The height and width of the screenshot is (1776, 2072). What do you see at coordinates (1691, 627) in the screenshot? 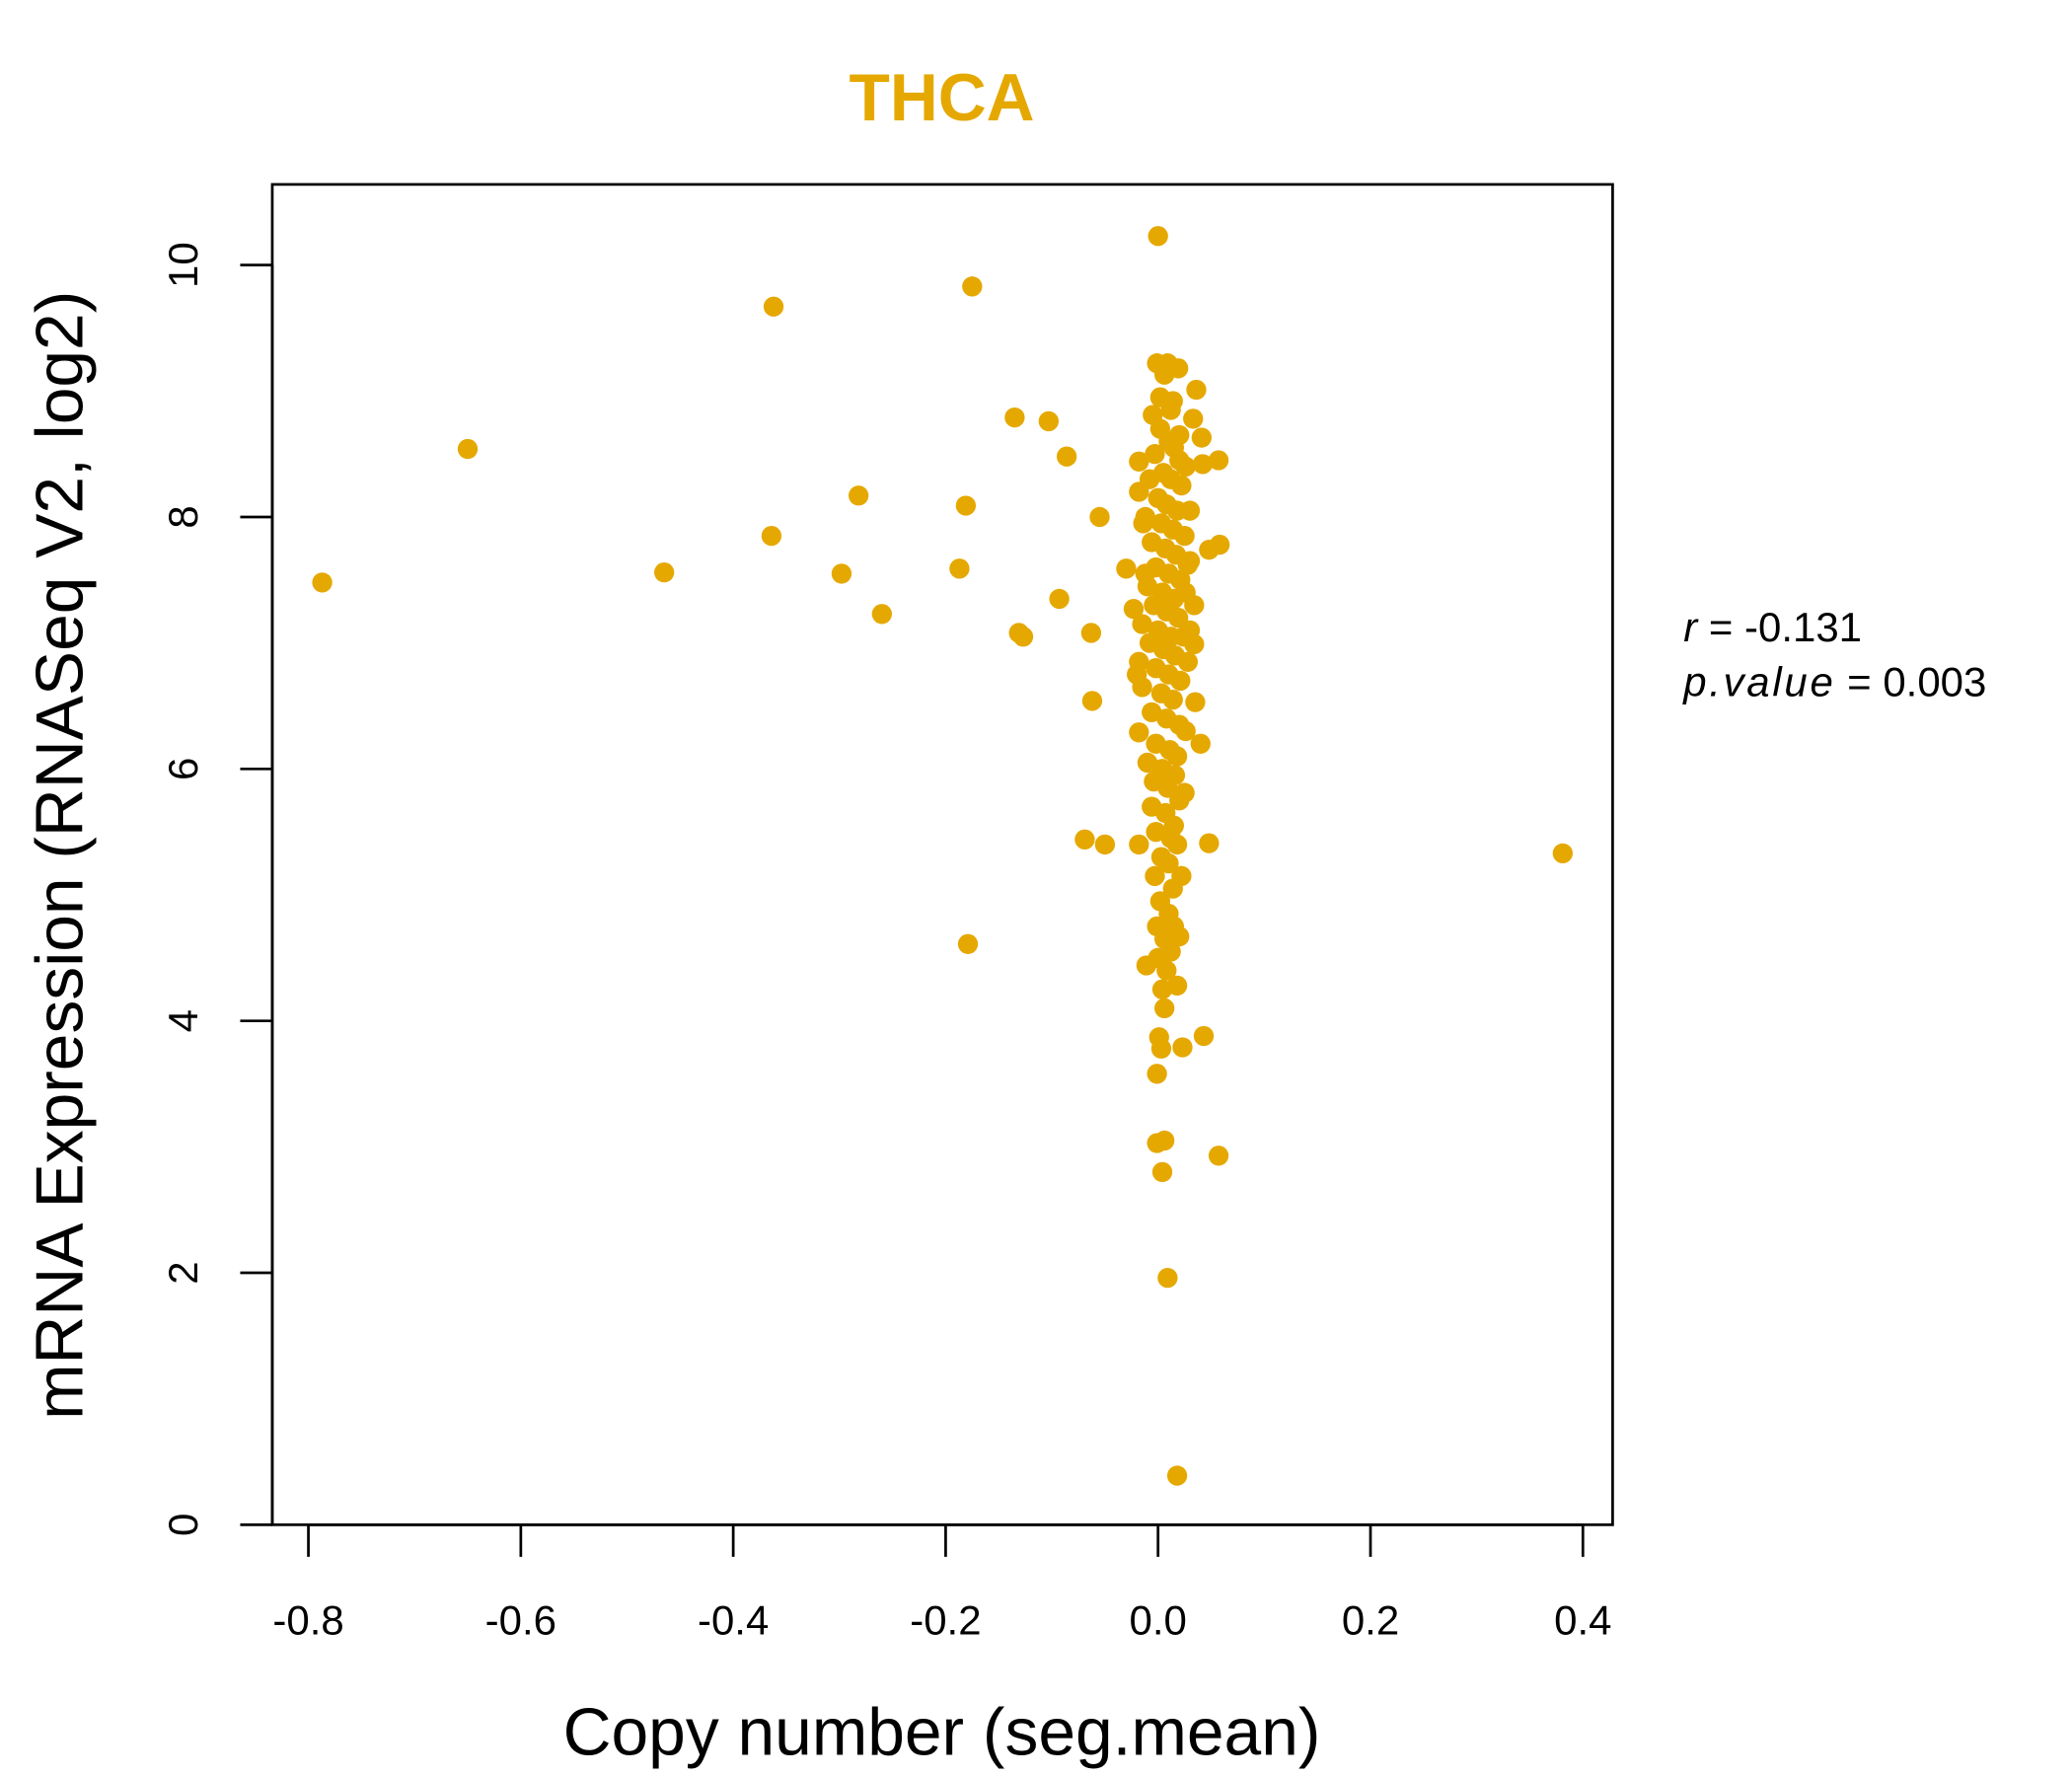
I see `r-label: r` at bounding box center [1691, 627].